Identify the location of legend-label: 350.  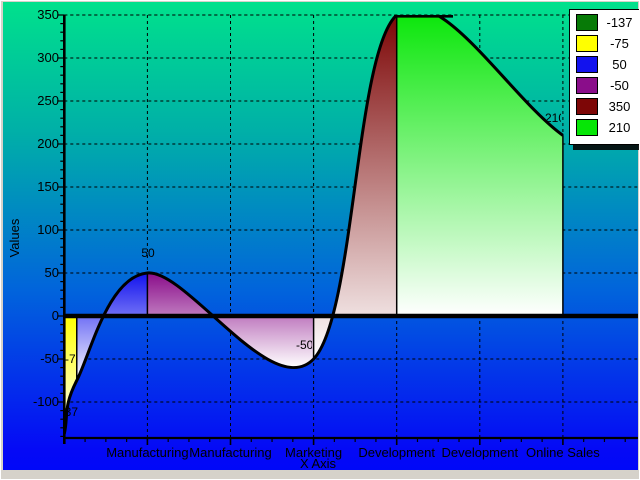
(619, 106).